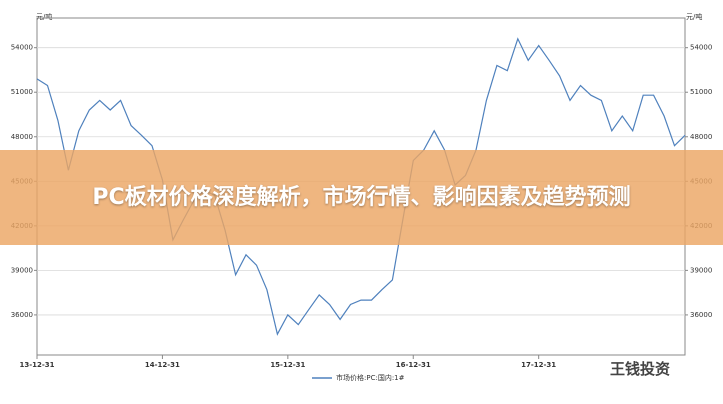  I want to click on x-tick-label: 14-12-31, so click(162, 365).